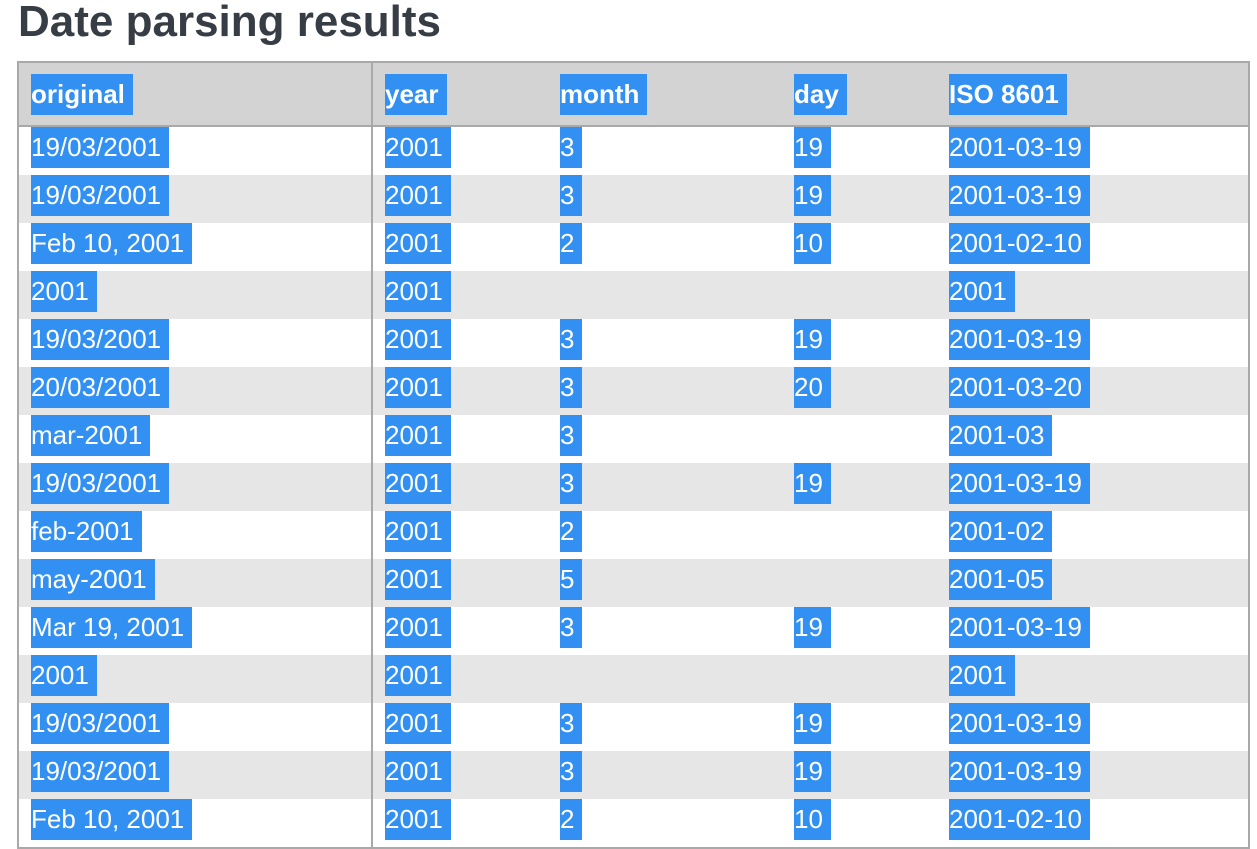  I want to click on table-row: mar-2001 2001 3 2001-03, so click(633, 439).